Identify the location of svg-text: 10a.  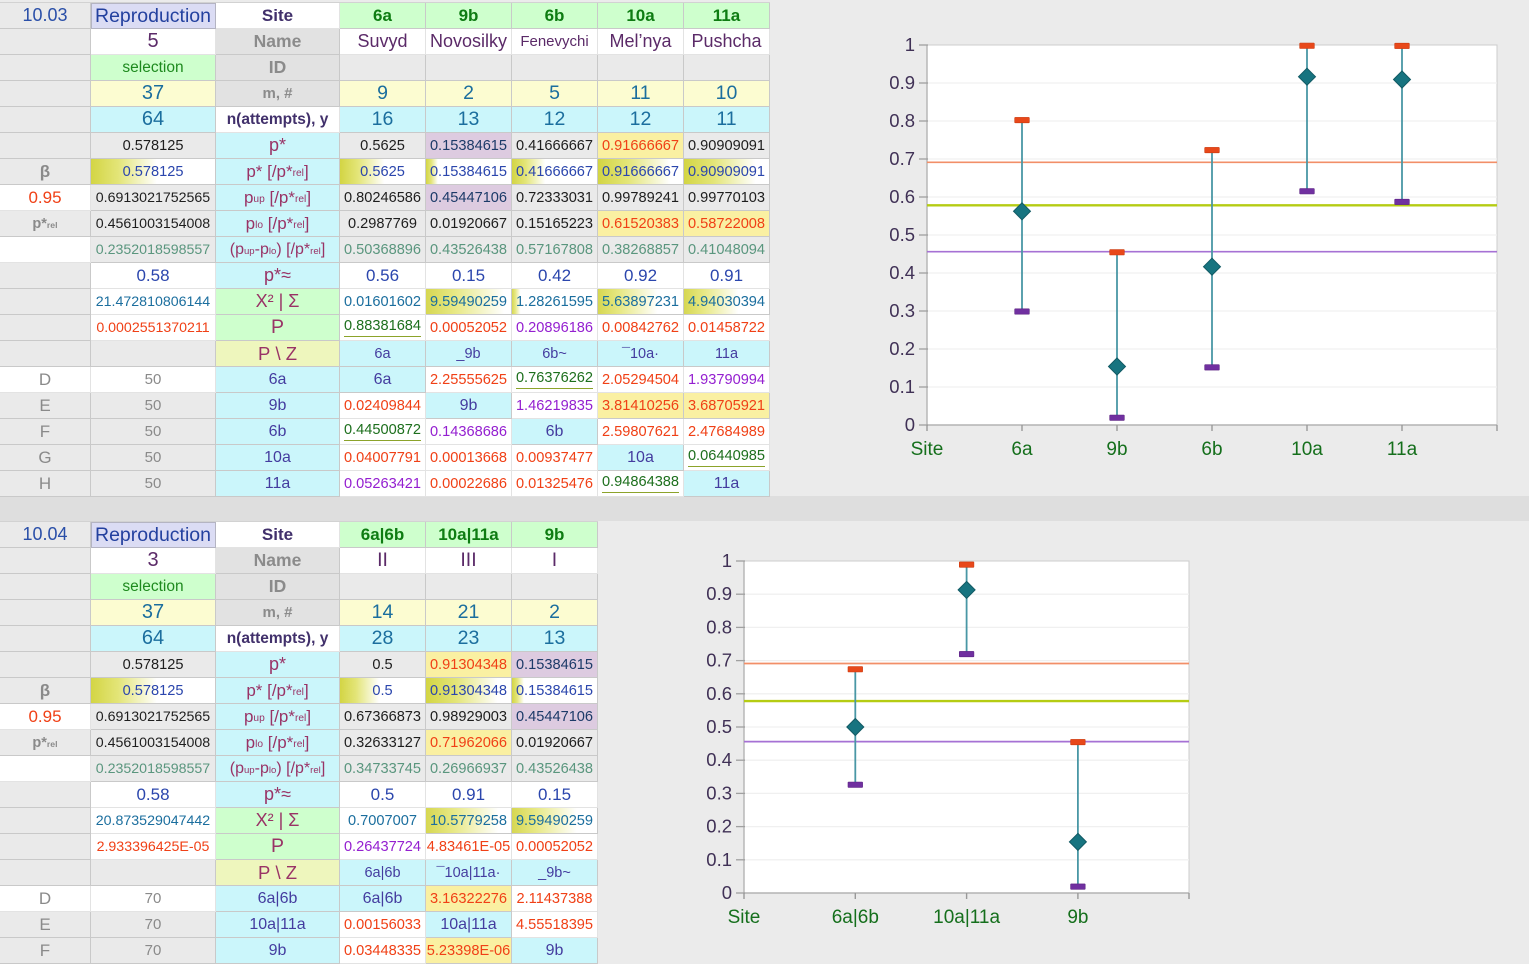
(1307, 449).